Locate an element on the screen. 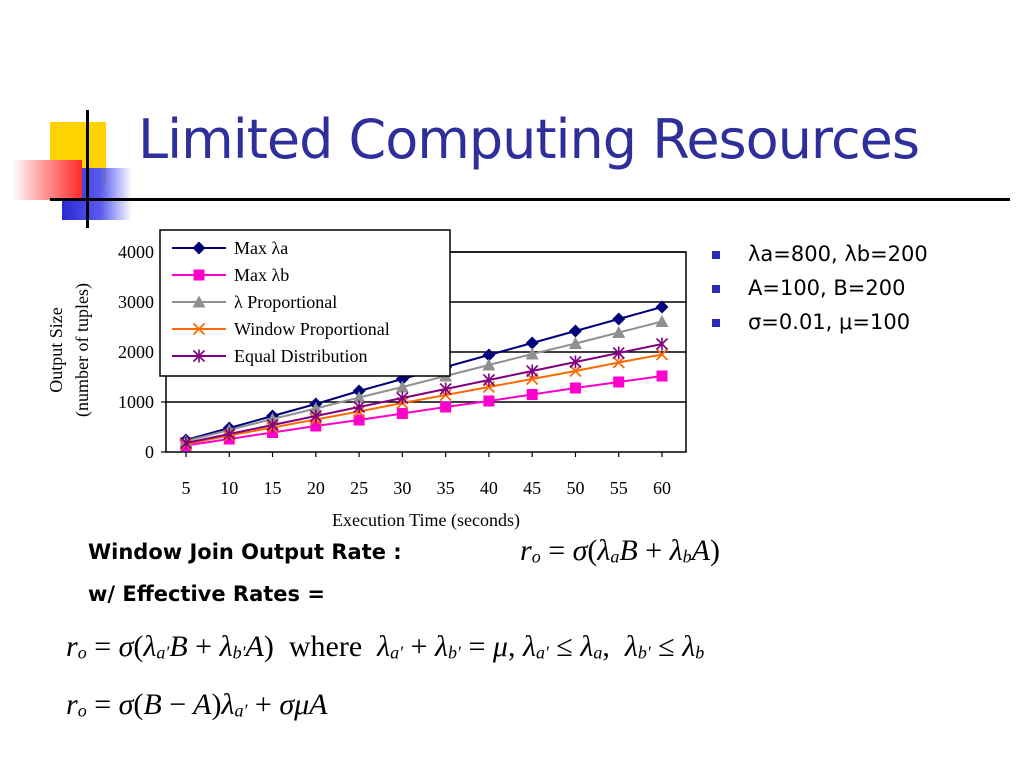 This screenshot has width=1024, height=768. bullet-window-sizes: A=100, B=200 is located at coordinates (820, 293).